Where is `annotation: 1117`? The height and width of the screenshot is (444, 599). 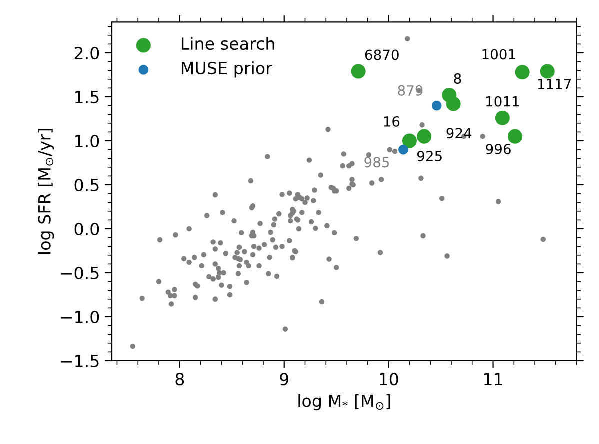 annotation: 1117 is located at coordinates (555, 84).